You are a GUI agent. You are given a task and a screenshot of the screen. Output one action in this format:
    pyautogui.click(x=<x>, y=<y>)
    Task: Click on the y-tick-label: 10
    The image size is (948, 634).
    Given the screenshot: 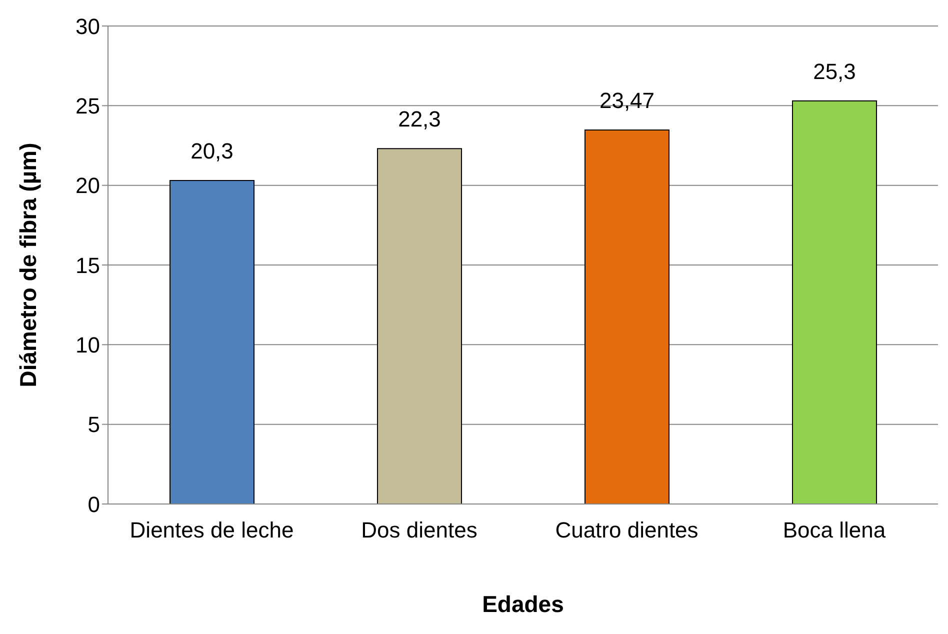 What is the action you would take?
    pyautogui.click(x=88, y=345)
    